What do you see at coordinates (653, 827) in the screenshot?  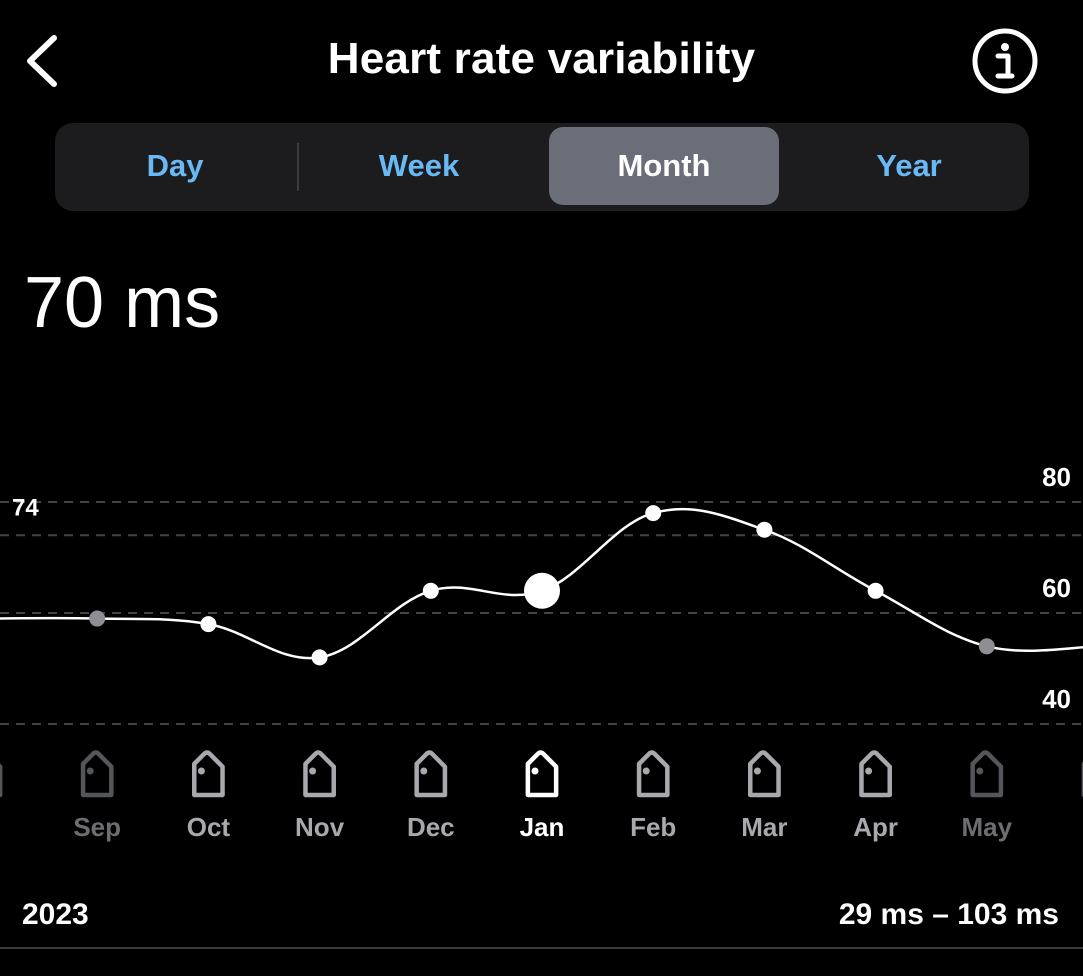 I see `x-tick-label: Feb` at bounding box center [653, 827].